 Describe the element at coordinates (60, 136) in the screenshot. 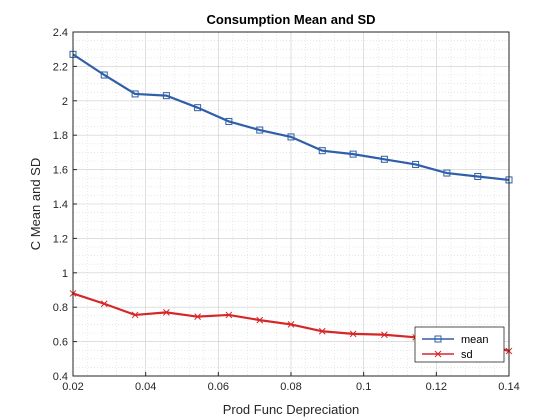

I see `y-tick-label: 1.8` at that location.